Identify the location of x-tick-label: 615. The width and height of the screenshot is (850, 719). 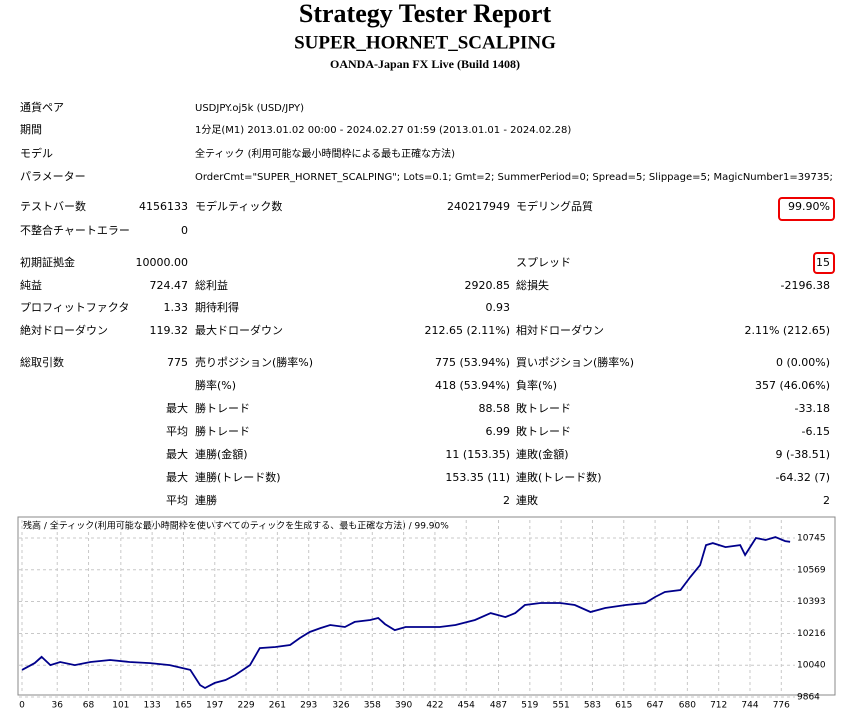
(623, 706).